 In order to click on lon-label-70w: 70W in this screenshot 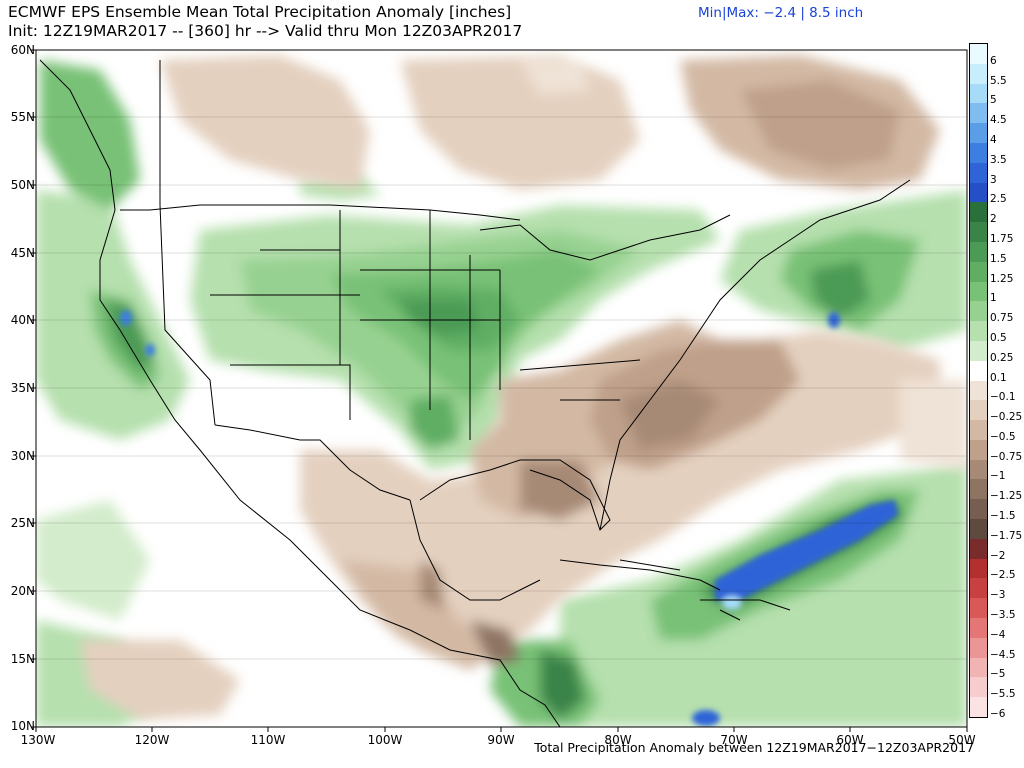, I will do `click(734, 740)`.